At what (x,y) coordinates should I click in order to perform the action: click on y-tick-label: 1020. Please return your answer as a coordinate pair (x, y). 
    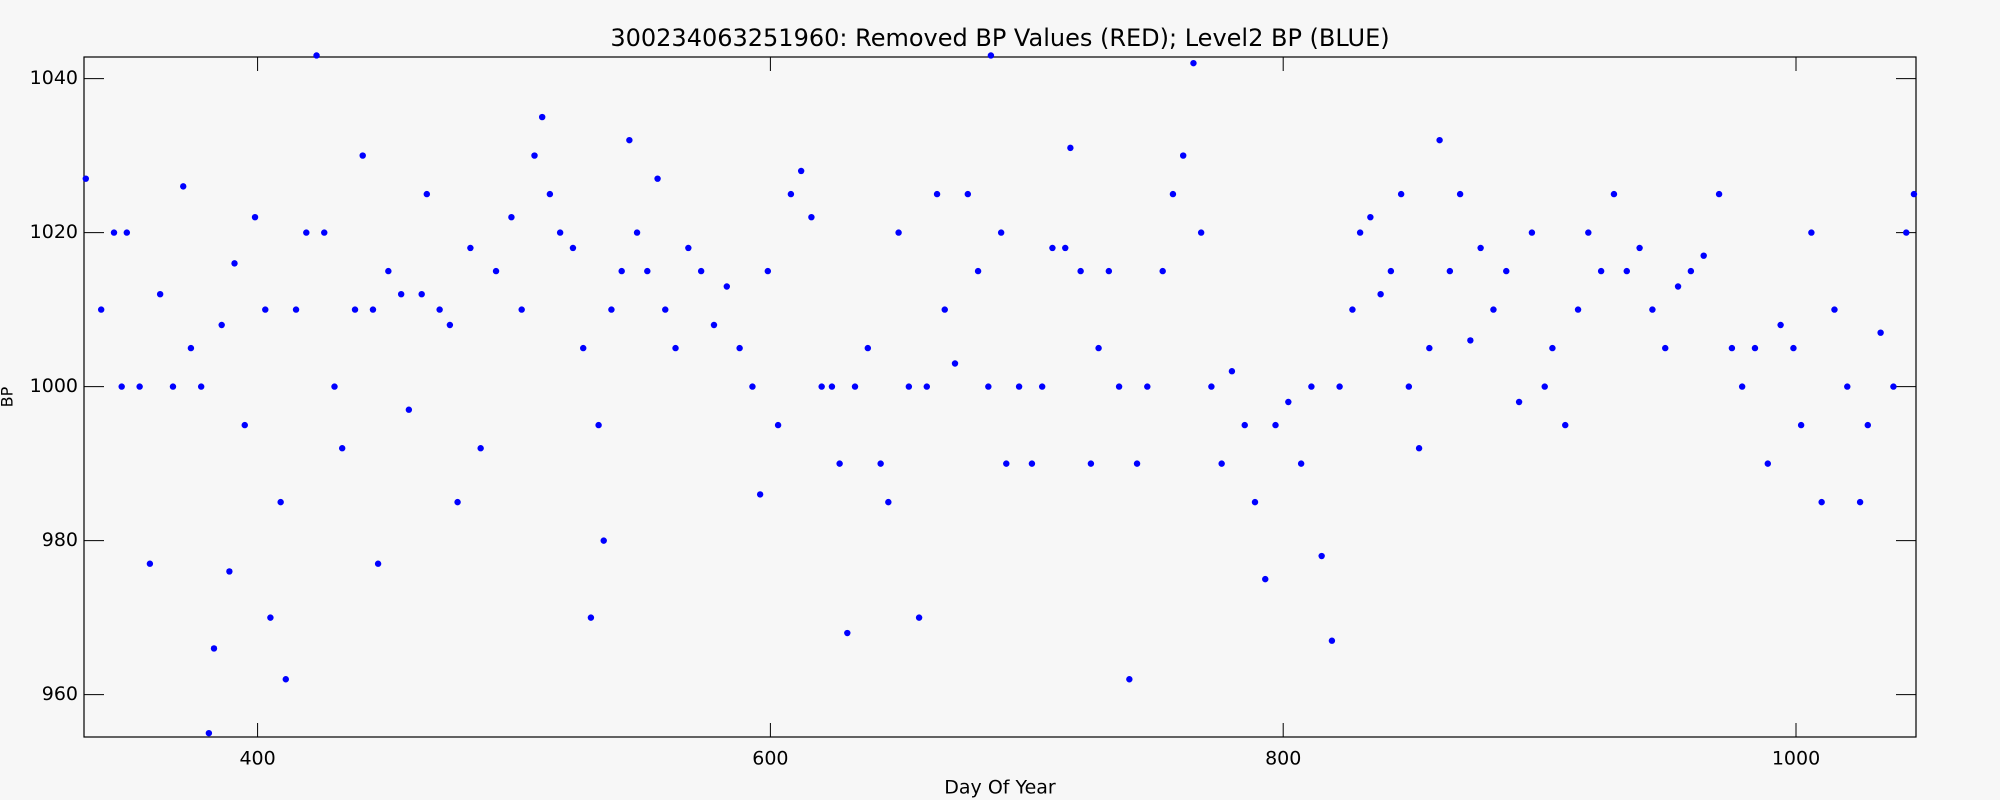
    Looking at the image, I should click on (54, 232).